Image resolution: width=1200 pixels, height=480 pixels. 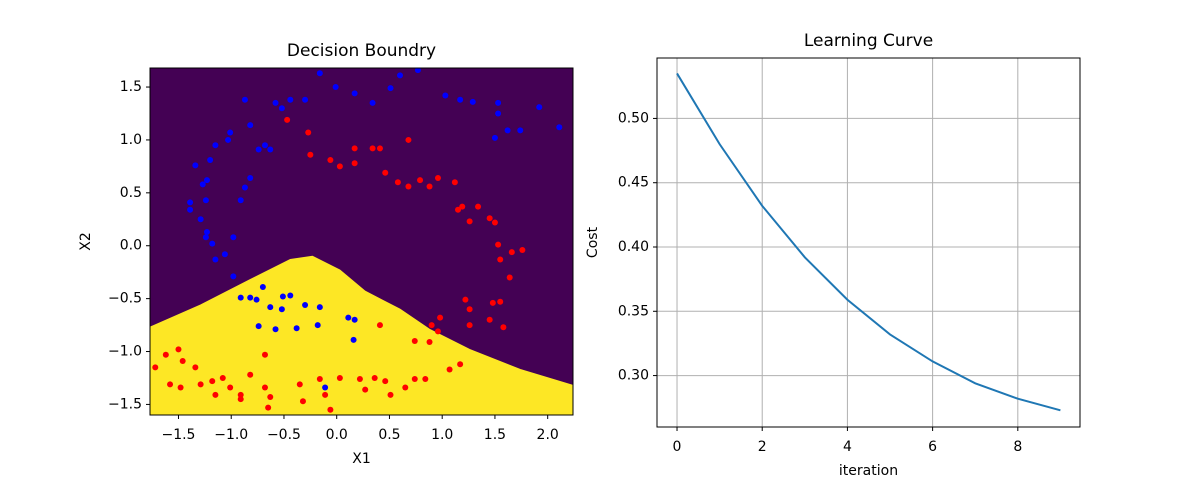 What do you see at coordinates (633, 118) in the screenshot?
I see `y-tick-label: 0.50` at bounding box center [633, 118].